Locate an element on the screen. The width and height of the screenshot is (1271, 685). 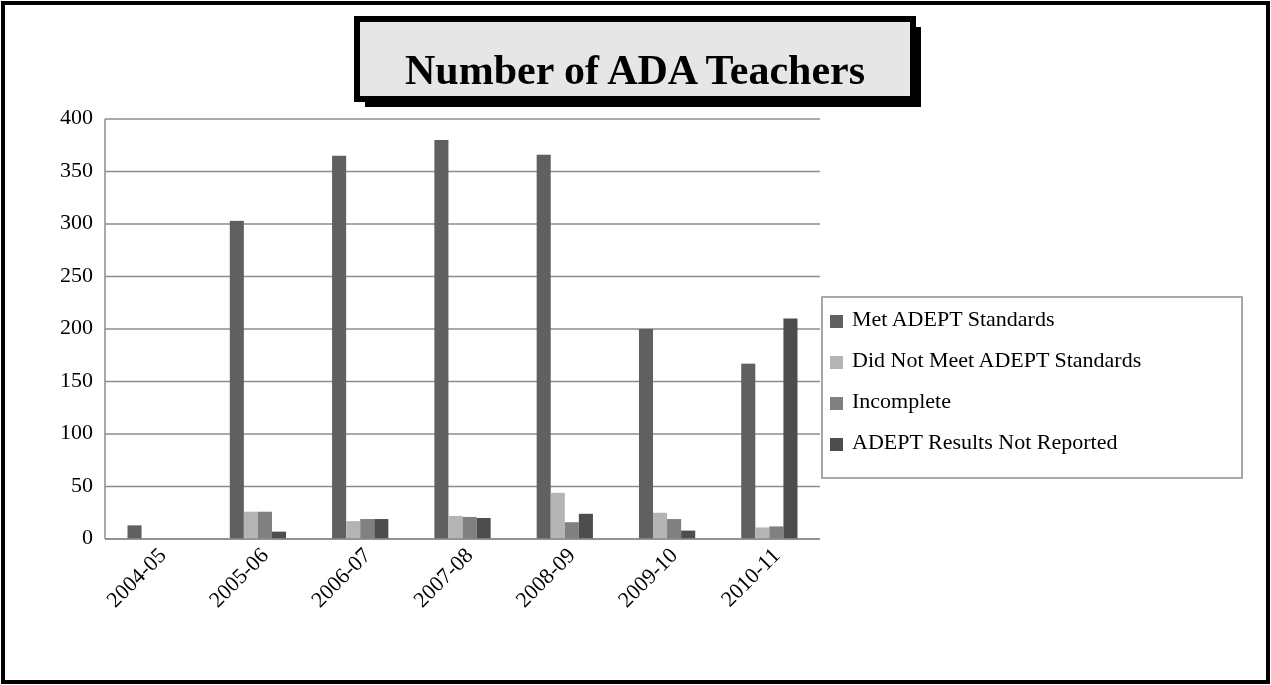
y-tick-label: 200 is located at coordinates (76, 327).